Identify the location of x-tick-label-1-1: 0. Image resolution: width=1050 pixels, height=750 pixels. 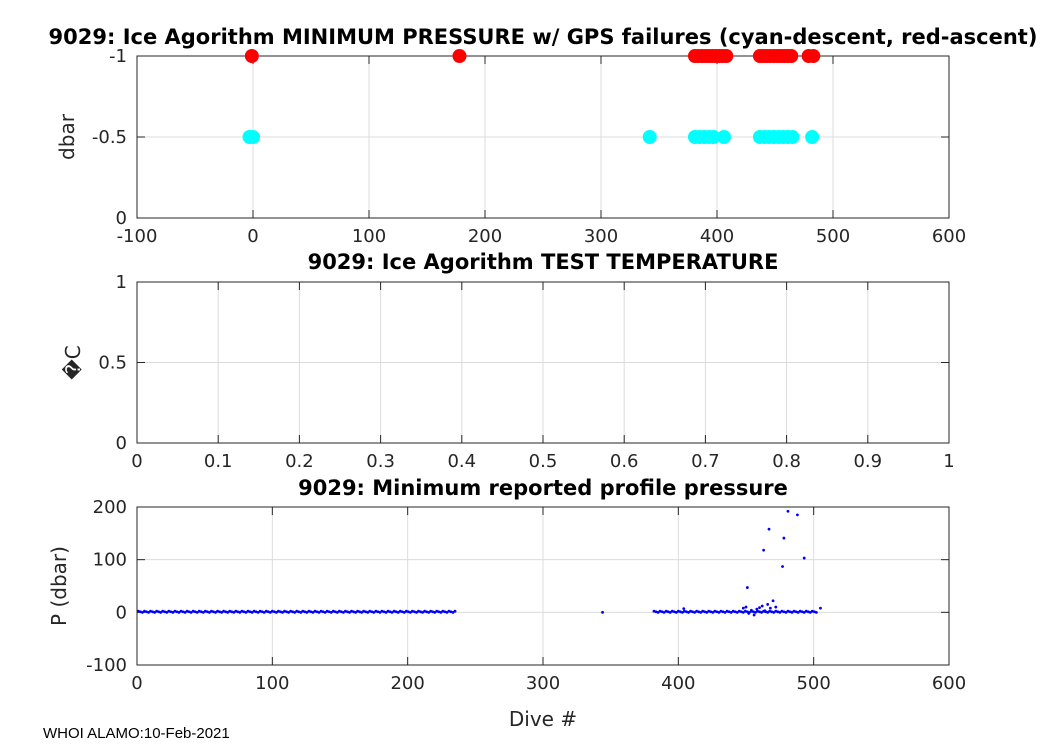
(252, 236).